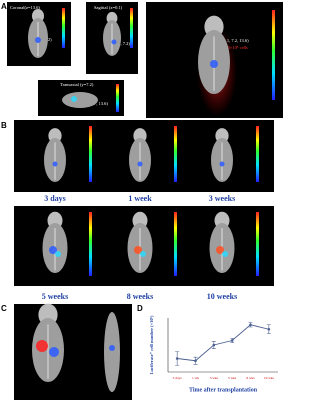  I want to click on time-caption: 5 weeks, so click(55, 296).